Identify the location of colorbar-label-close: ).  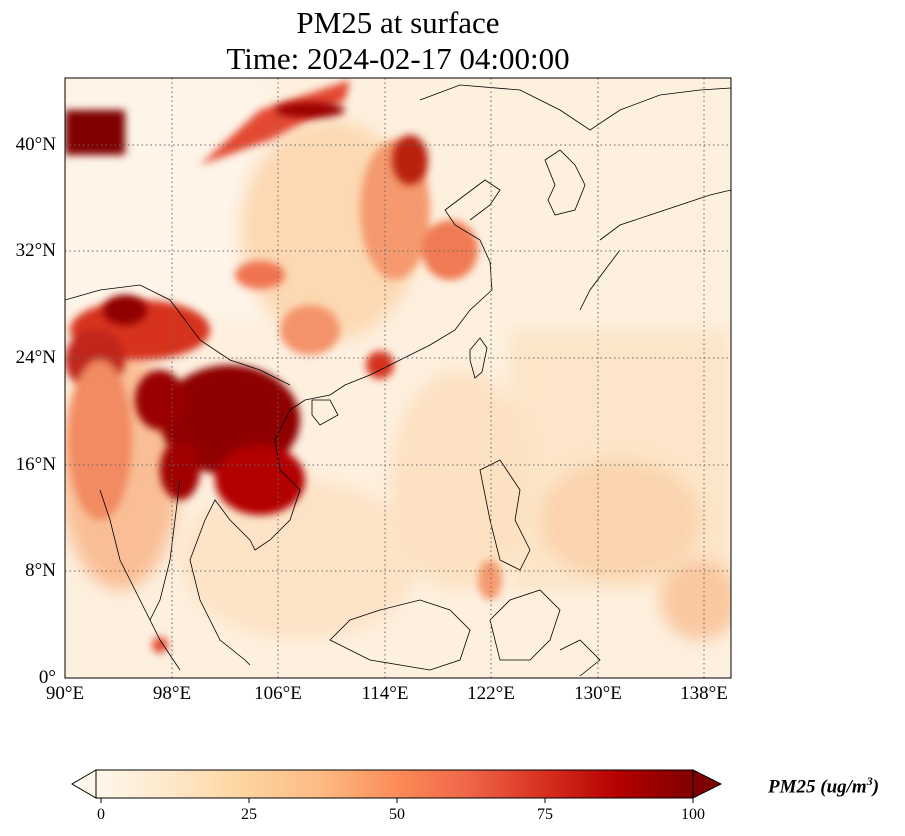
(876, 787).